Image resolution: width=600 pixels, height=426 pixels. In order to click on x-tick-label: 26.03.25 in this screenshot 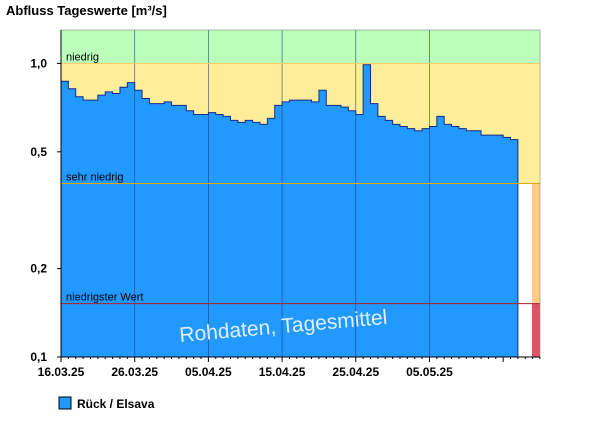, I will do `click(134, 372)`.